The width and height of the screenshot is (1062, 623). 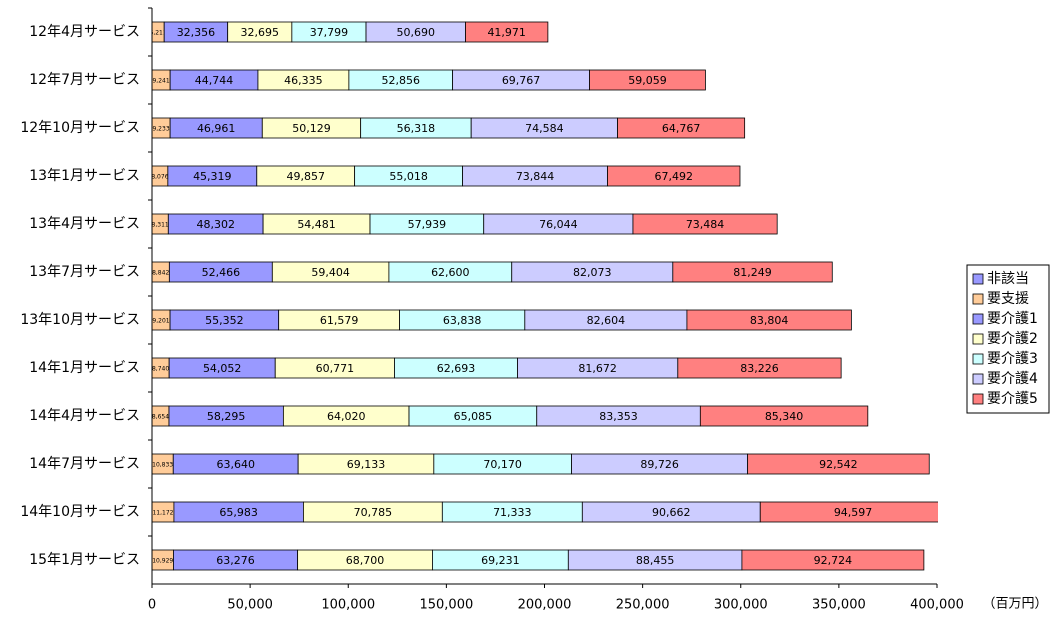 I want to click on data-label: 55,018, so click(x=408, y=176).